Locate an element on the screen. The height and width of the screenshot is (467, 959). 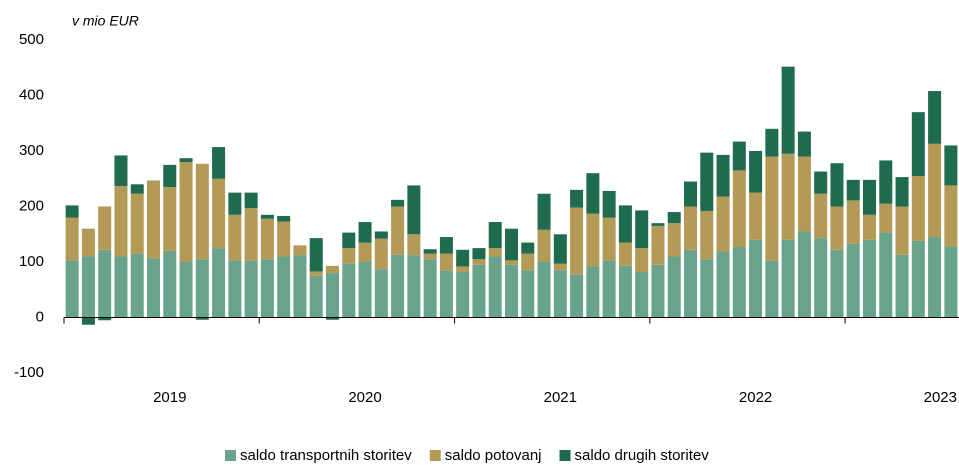
x-tick-label: 2023 is located at coordinates (940, 397).